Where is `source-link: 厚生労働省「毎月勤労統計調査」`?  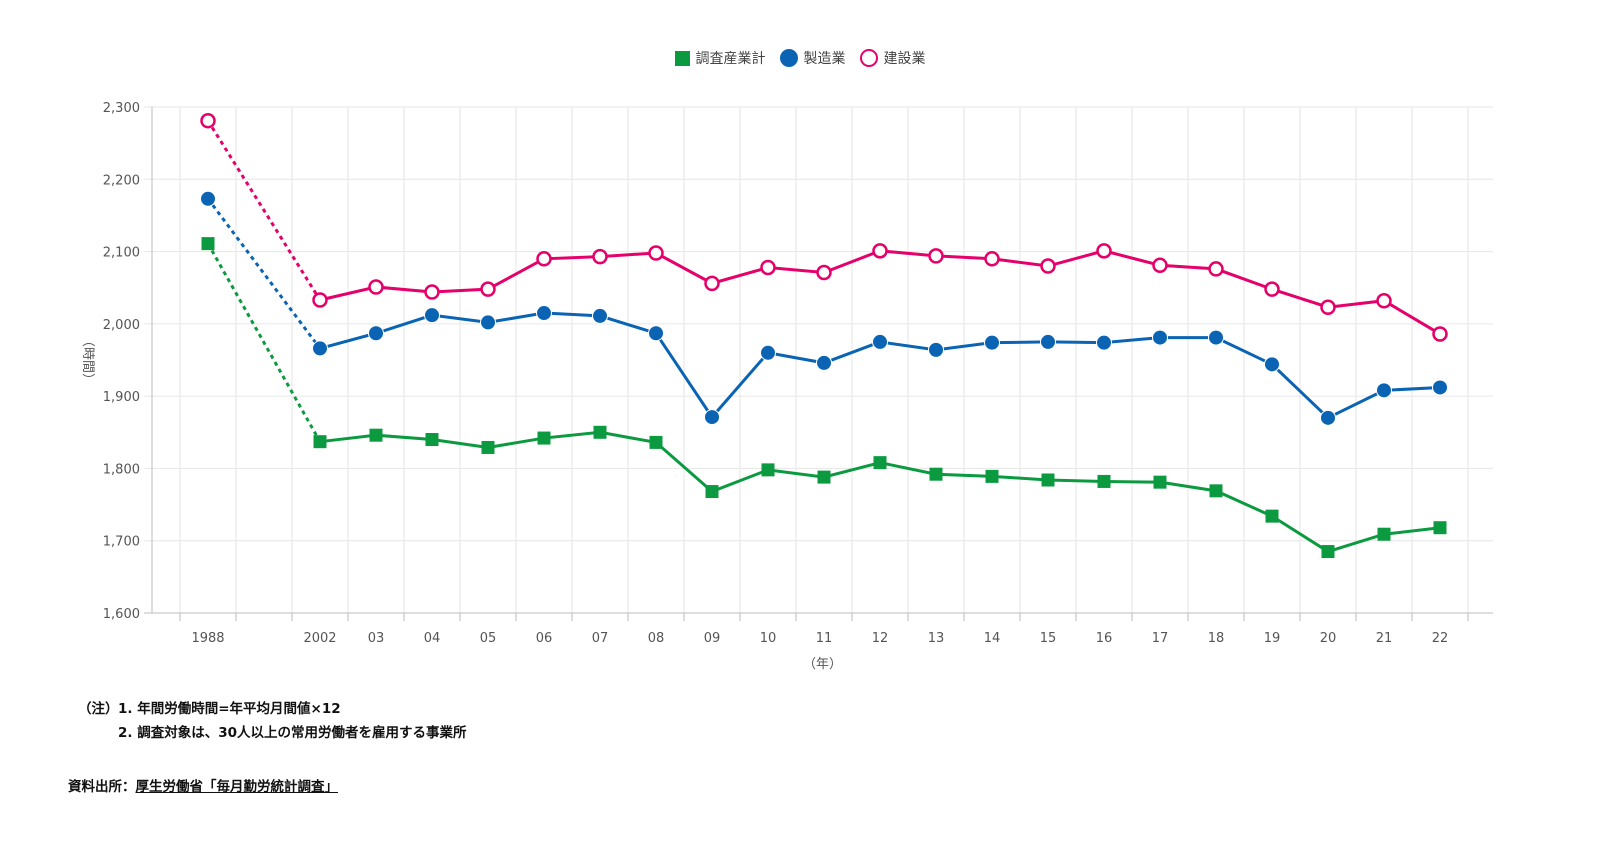
source-link: 厚生労働省「毎月勤労統計調査」 is located at coordinates (237, 787).